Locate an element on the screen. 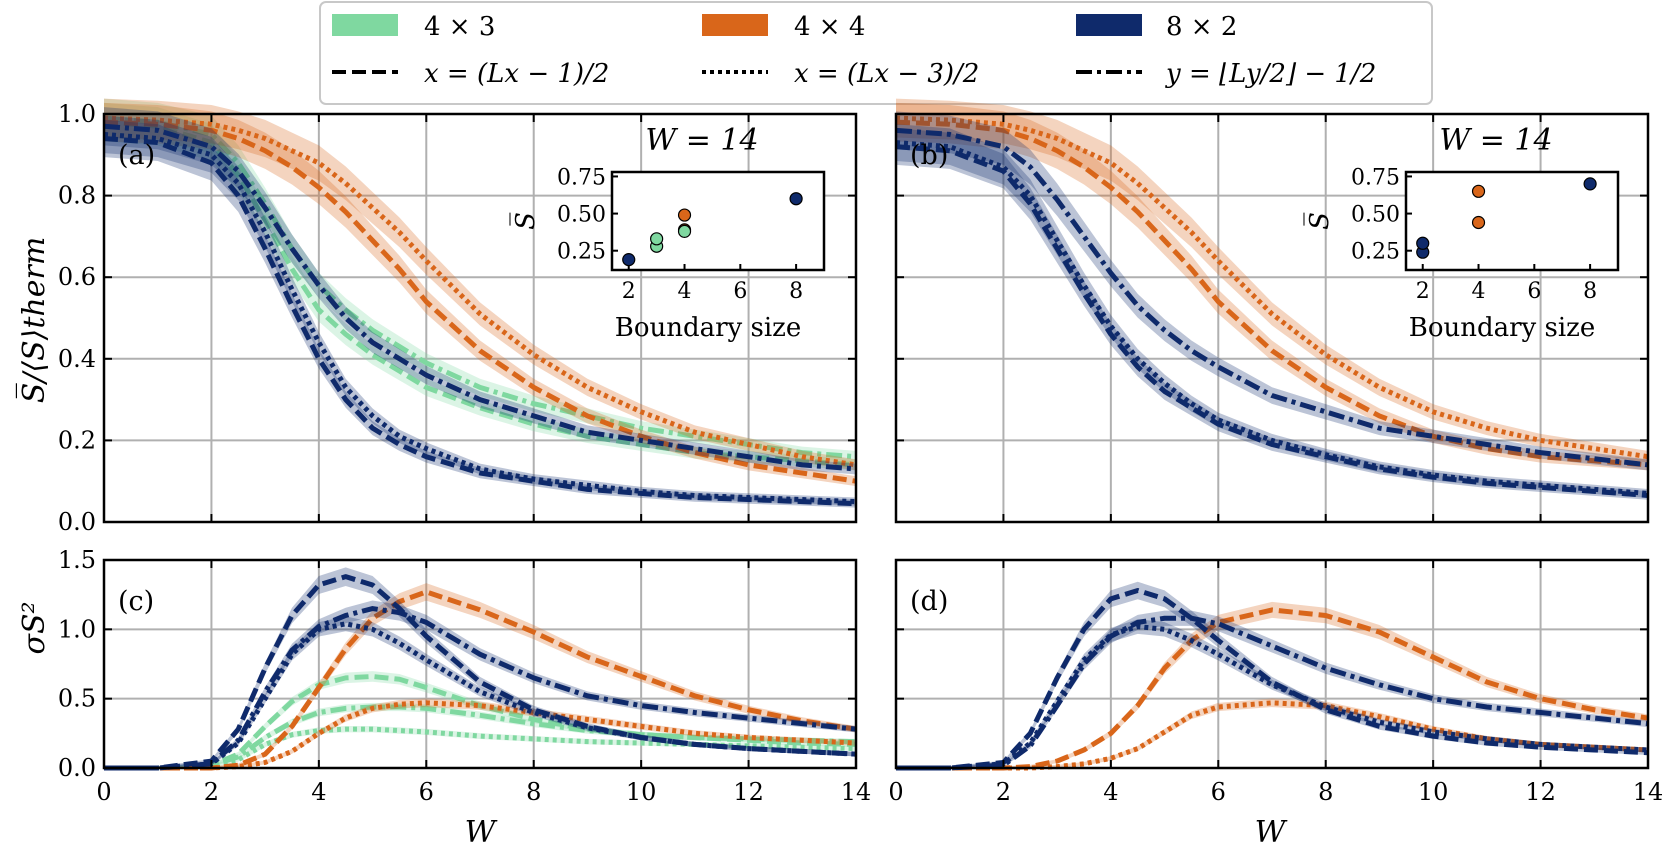  legend-label-4x4: 4 × 4 is located at coordinates (829, 27).